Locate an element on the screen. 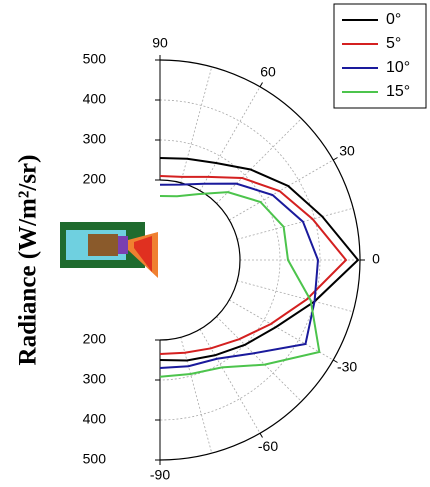  theta-tick-label: 90 is located at coordinates (160, 43).